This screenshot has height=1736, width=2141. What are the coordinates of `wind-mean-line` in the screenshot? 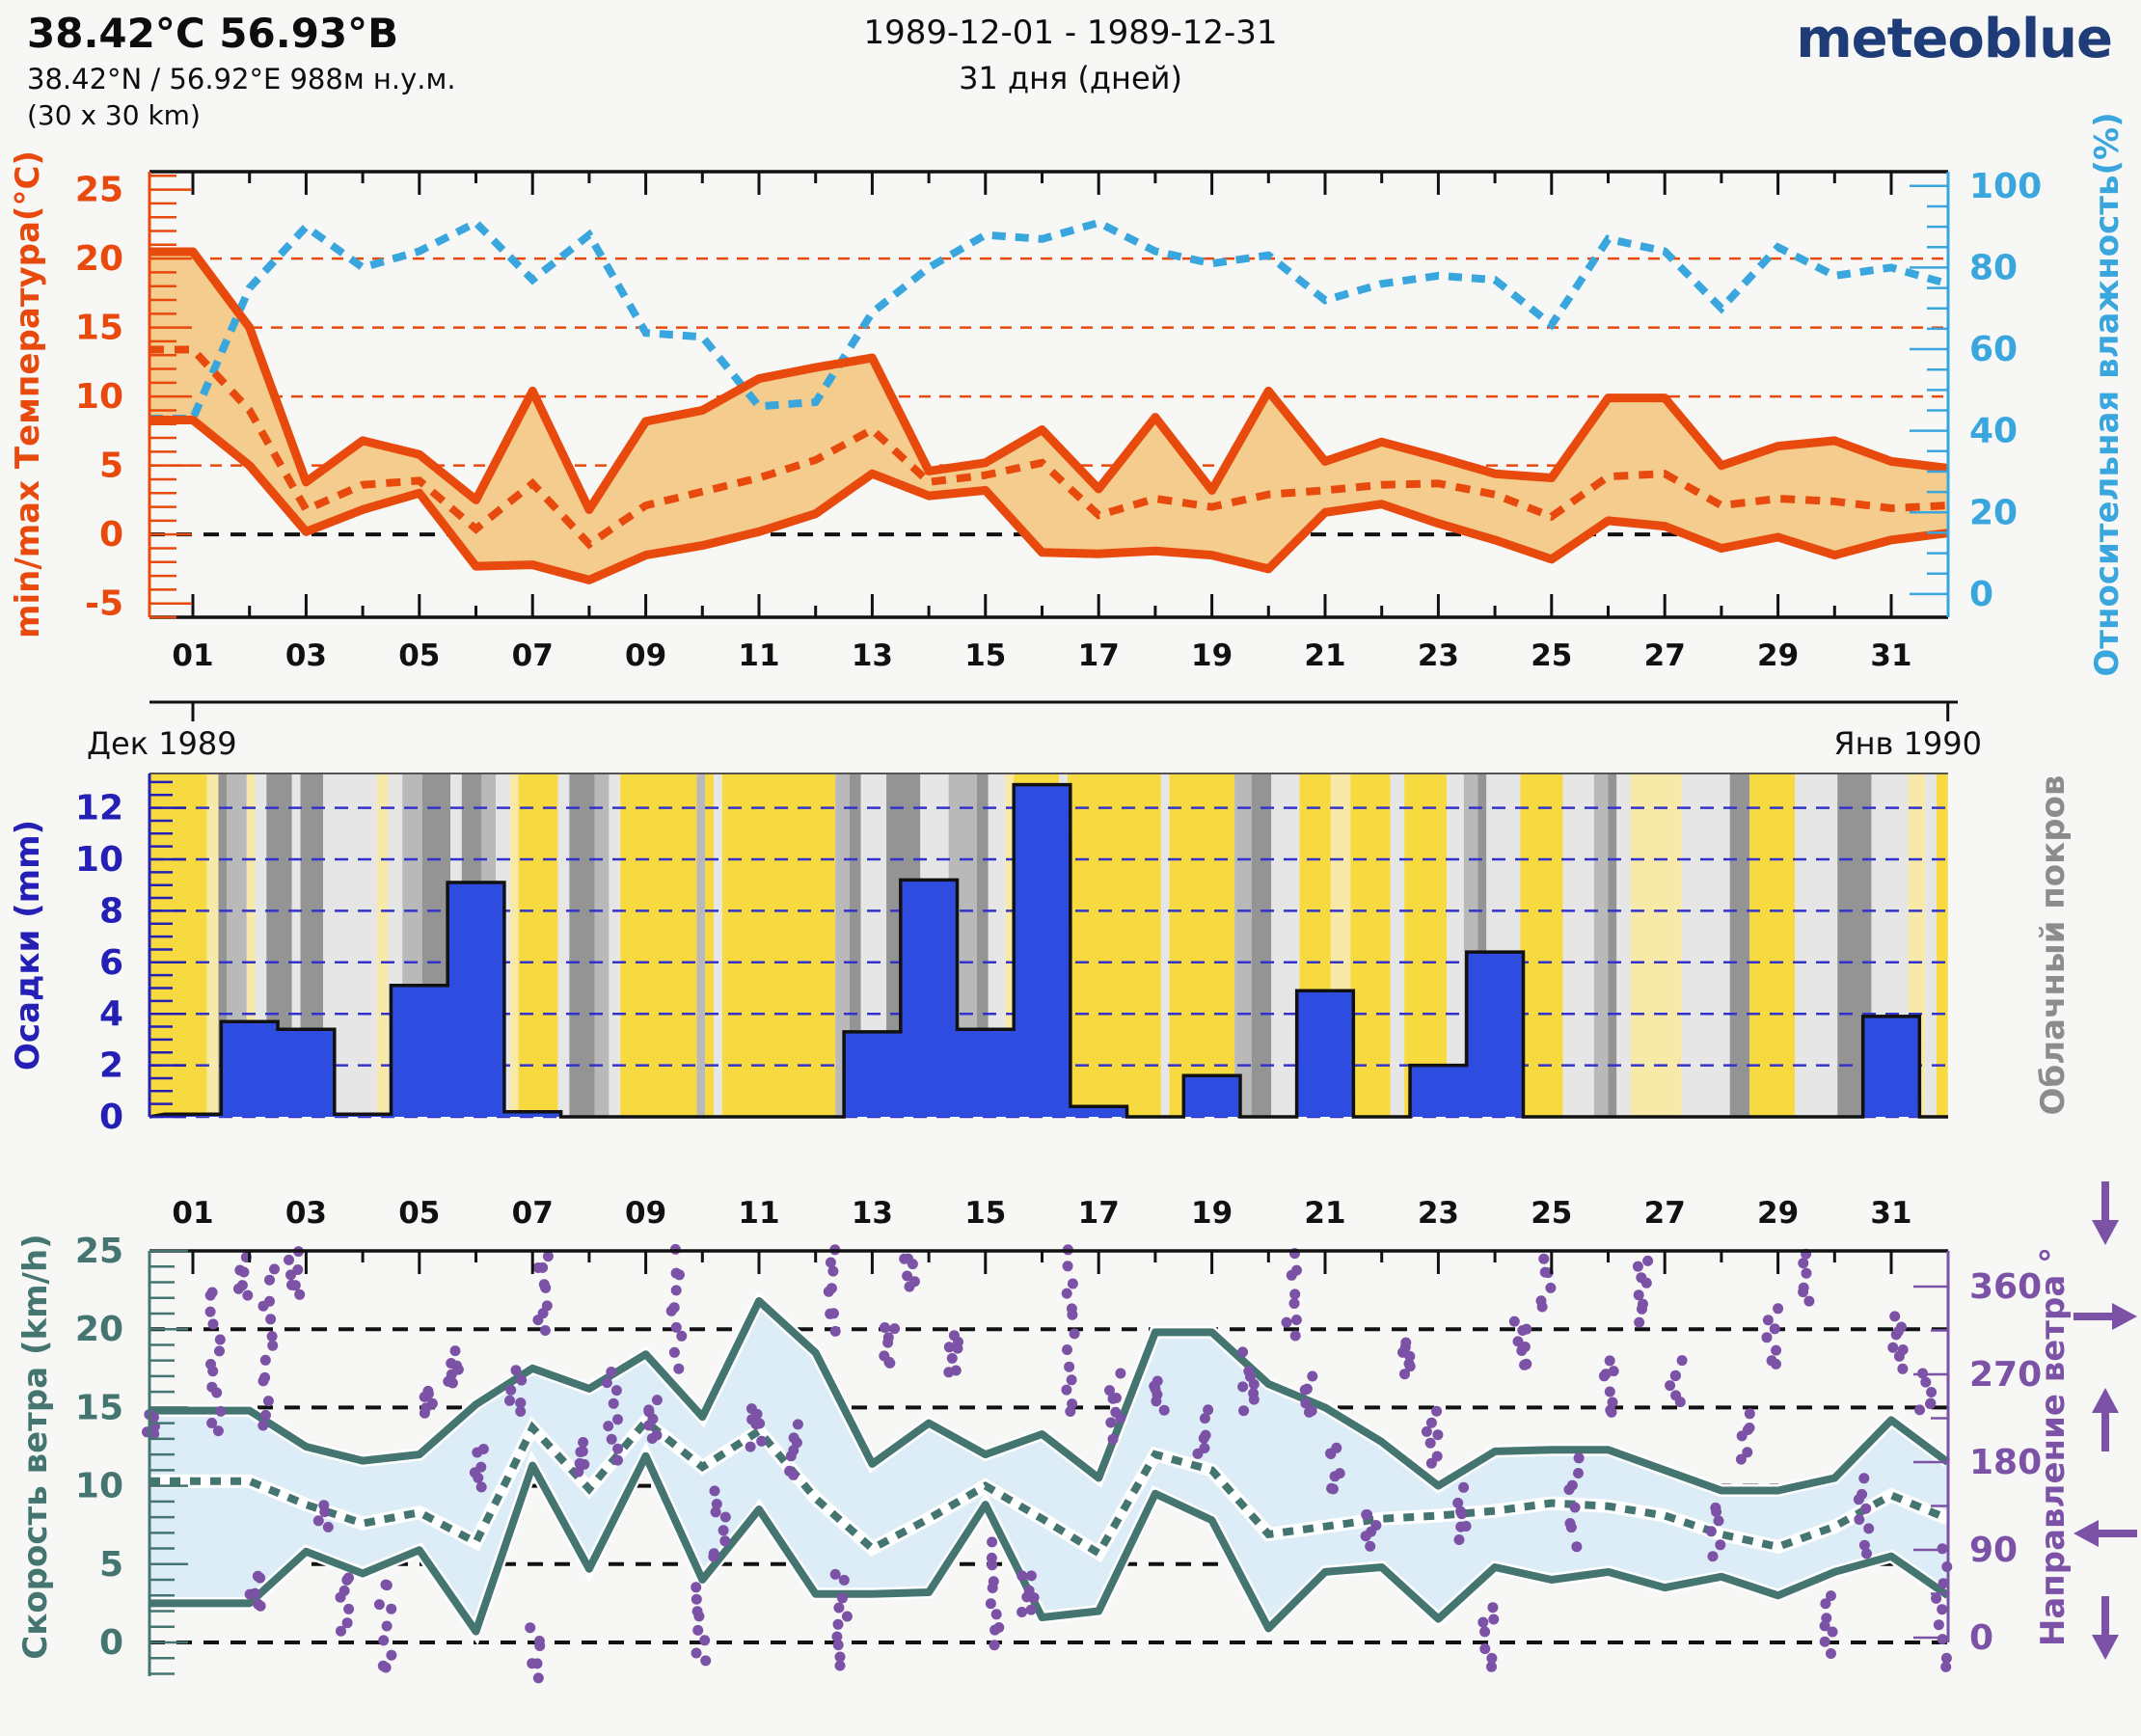 It's located at (1049, 1488).